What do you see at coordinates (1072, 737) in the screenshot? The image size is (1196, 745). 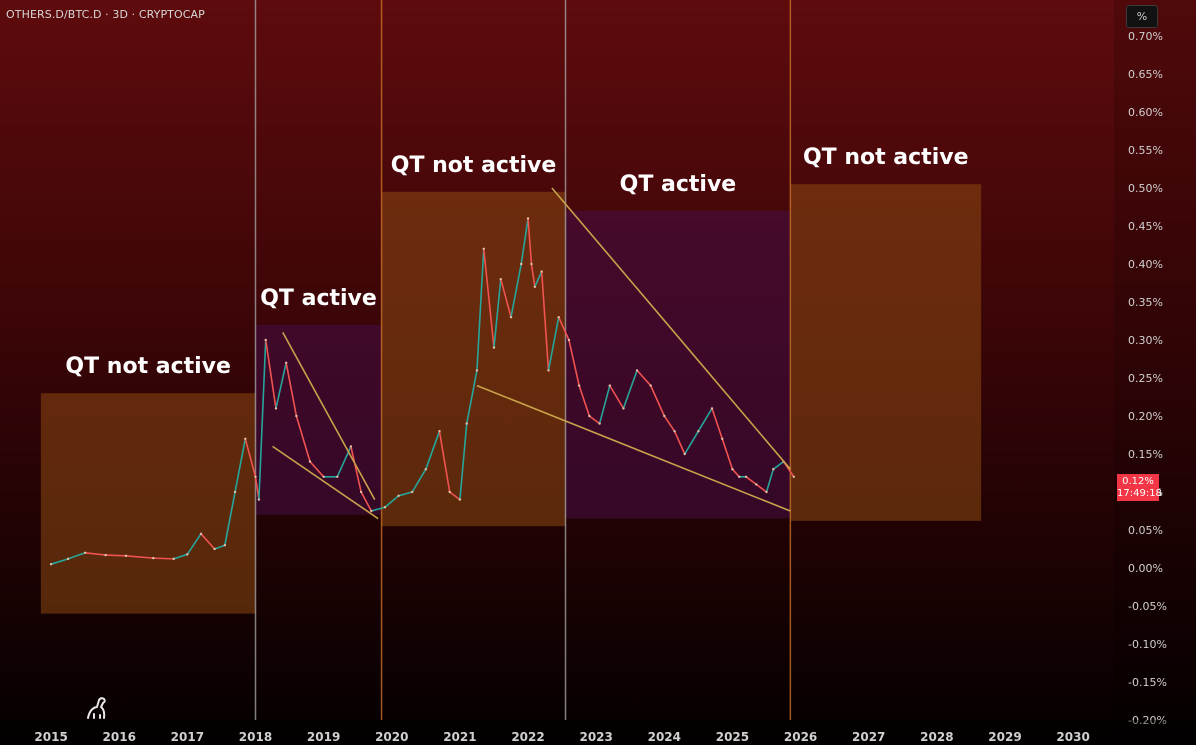 I see `x-tick-label: 2030` at bounding box center [1072, 737].